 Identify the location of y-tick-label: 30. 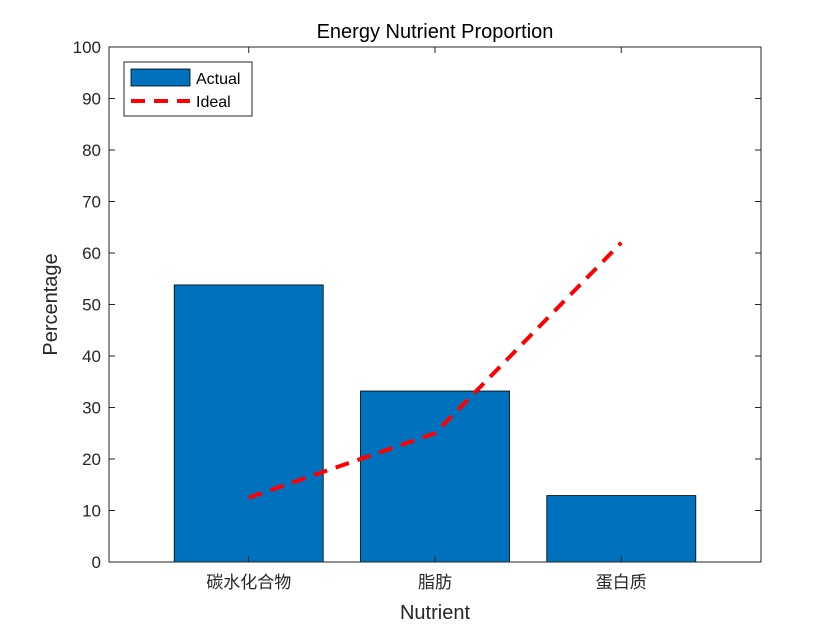
(91, 408).